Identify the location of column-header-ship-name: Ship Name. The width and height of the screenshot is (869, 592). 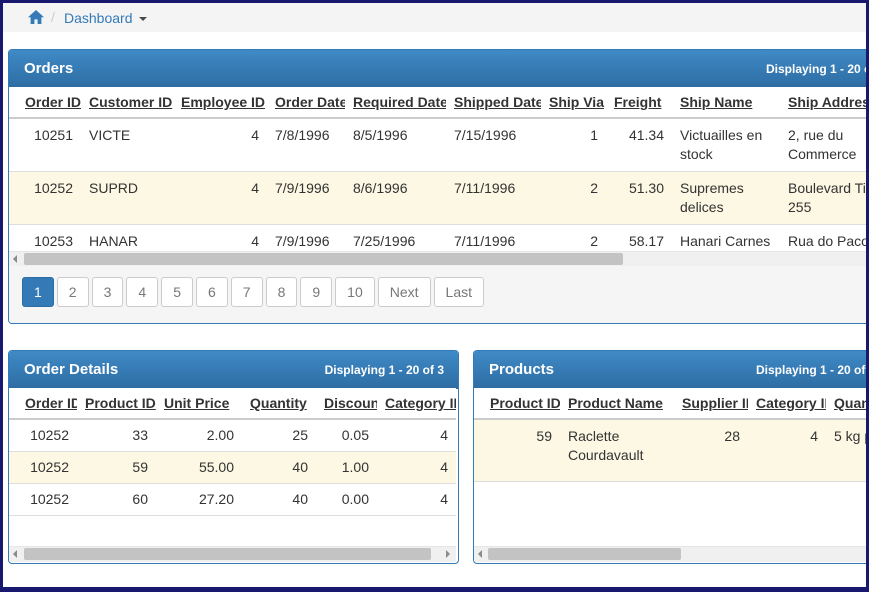
(726, 103).